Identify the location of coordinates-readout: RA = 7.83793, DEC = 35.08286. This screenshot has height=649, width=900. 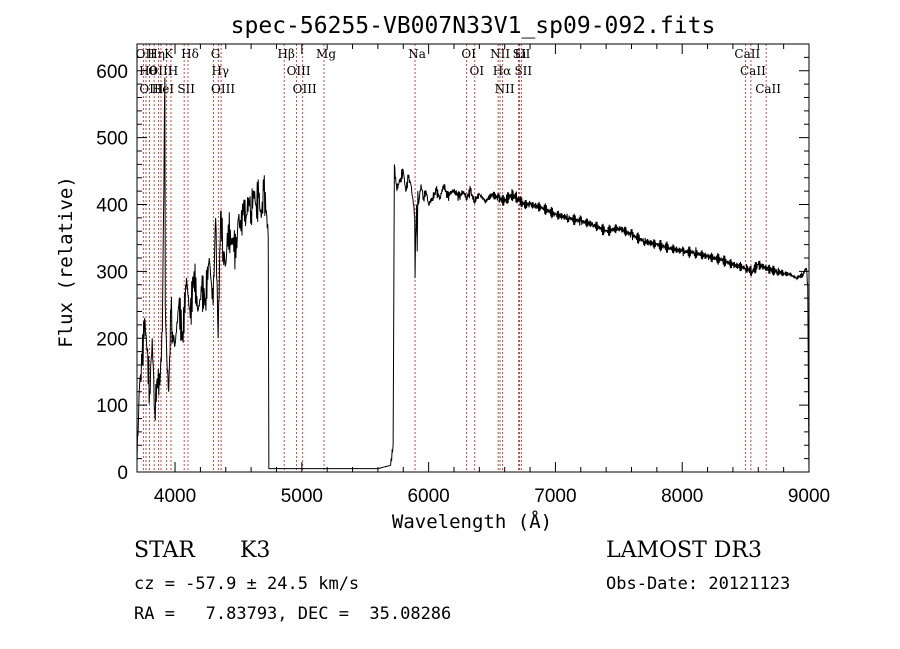
(293, 614).